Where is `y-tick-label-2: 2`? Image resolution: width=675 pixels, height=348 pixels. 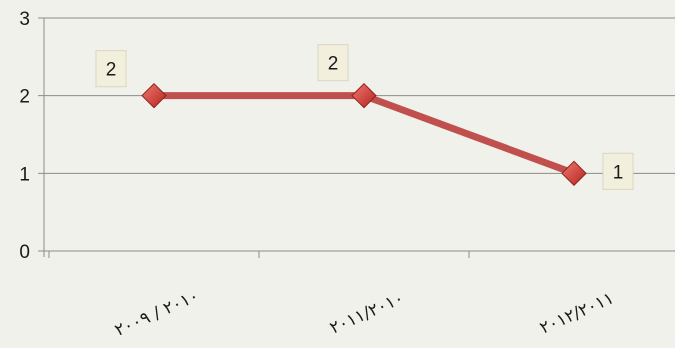 y-tick-label-2: 2 is located at coordinates (24, 97).